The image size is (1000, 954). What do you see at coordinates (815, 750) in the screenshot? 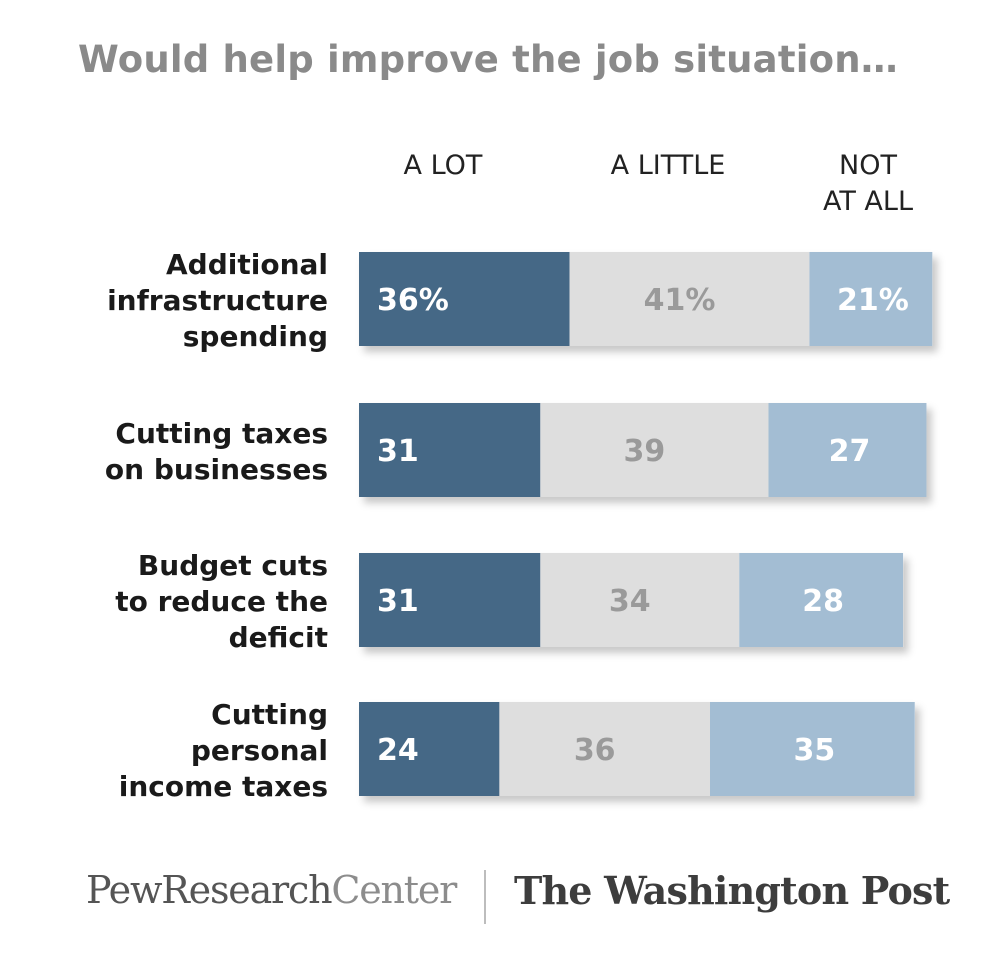
I see `data-label: 35` at bounding box center [815, 750].